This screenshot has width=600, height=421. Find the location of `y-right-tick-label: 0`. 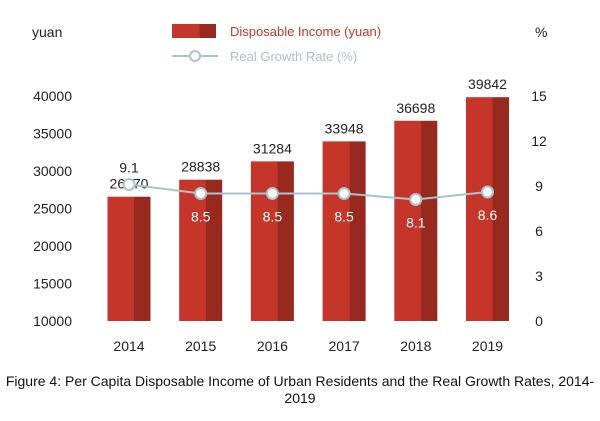

y-right-tick-label: 0 is located at coordinates (539, 321).